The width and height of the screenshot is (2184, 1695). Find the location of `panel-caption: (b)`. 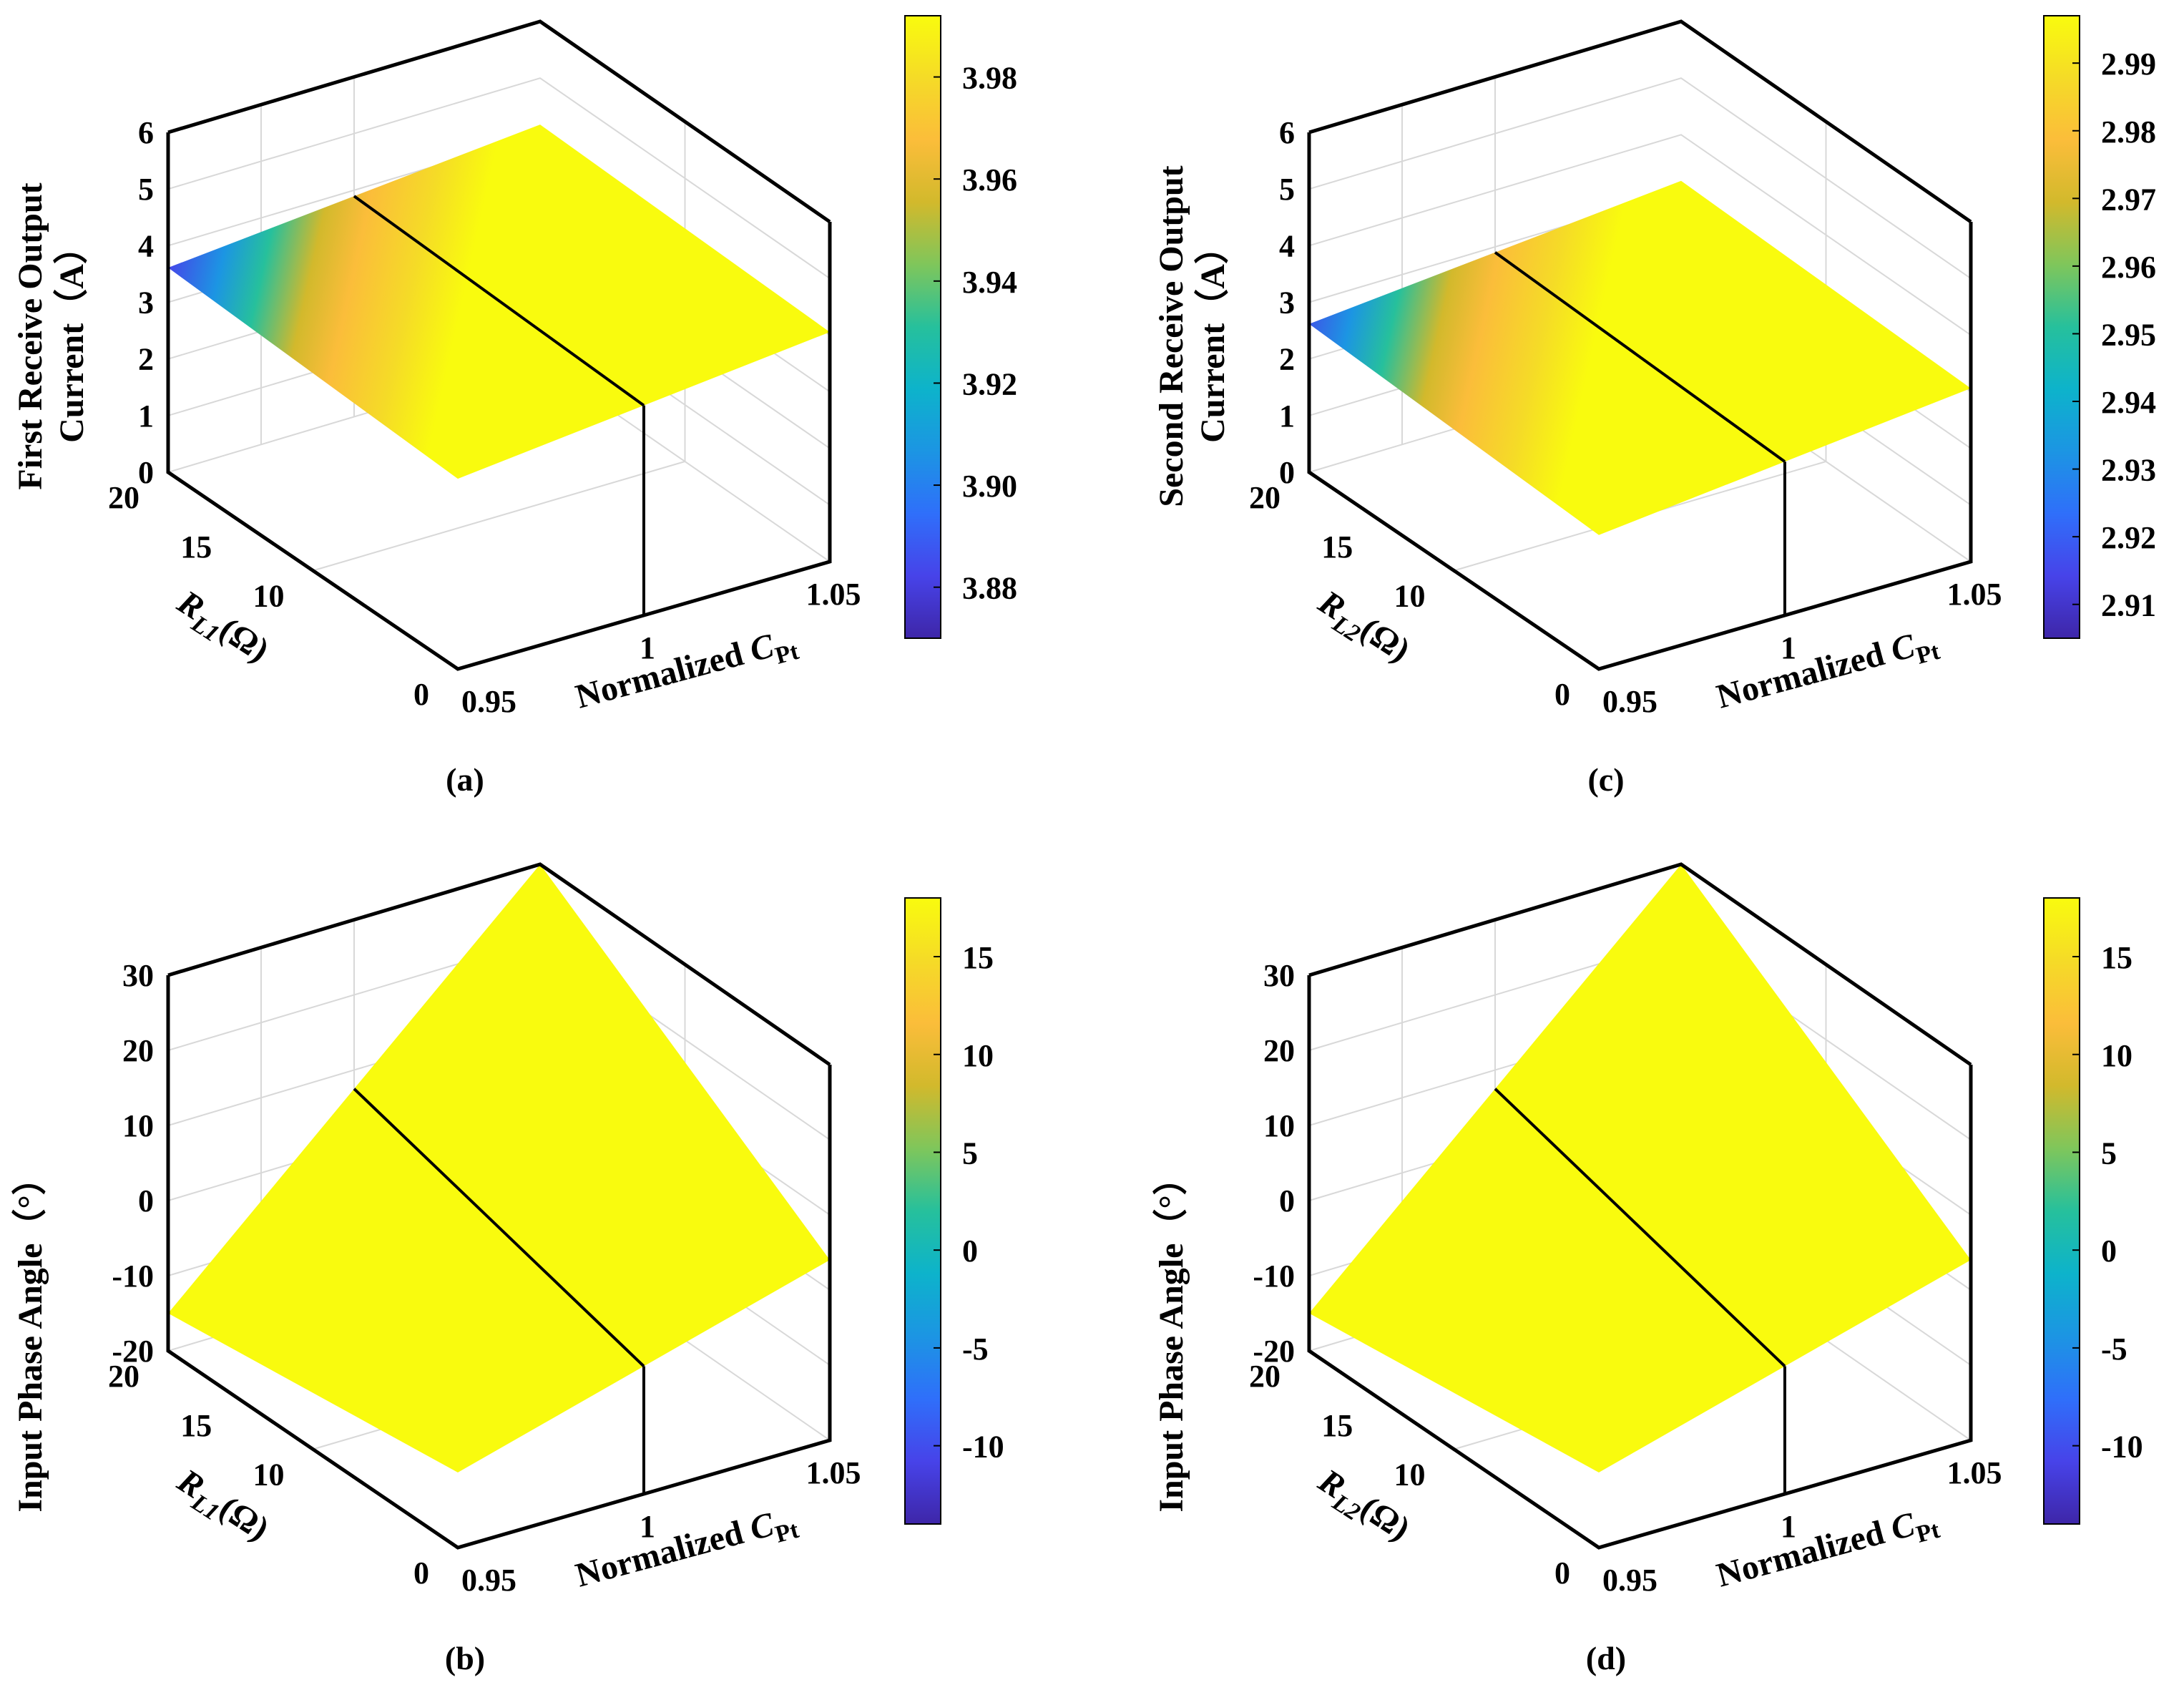

panel-caption: (b) is located at coordinates (465, 1658).